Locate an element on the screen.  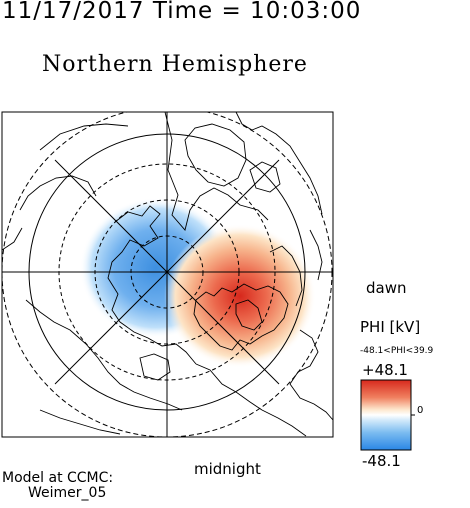
model-credit-line1: Model at CCMC: is located at coordinates (58, 478).